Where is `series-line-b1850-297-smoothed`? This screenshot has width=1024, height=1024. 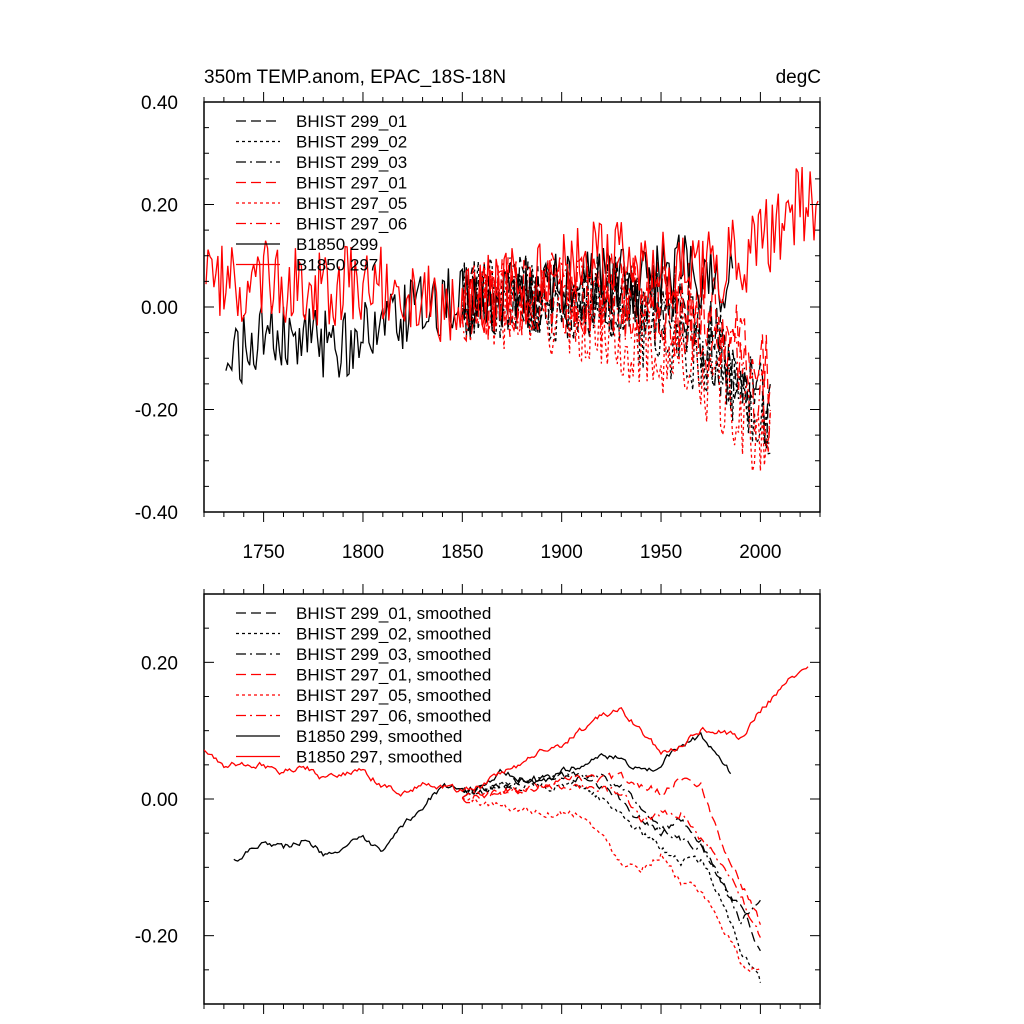 series-line-b1850-297-smoothed is located at coordinates (506, 731).